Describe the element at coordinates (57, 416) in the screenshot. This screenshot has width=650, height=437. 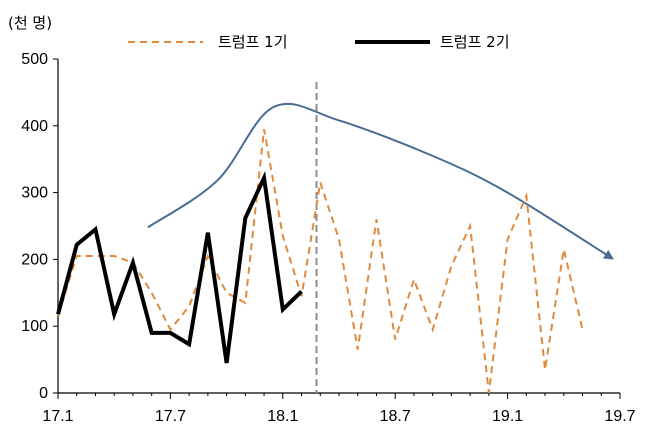
I see `x-tick-label: 17.1` at that location.